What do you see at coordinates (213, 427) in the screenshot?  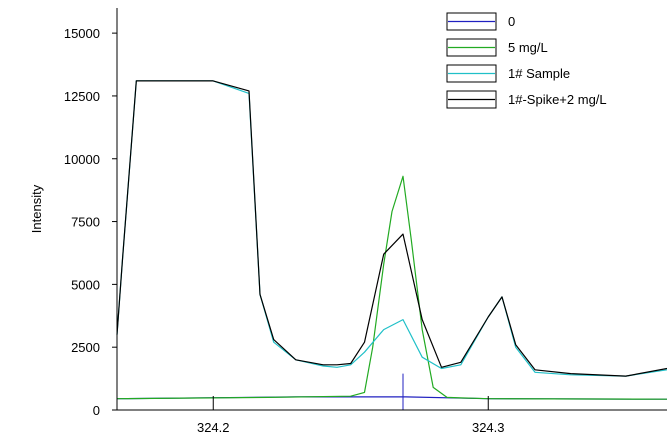 I see `x-tick-label: 324.2` at bounding box center [213, 427].